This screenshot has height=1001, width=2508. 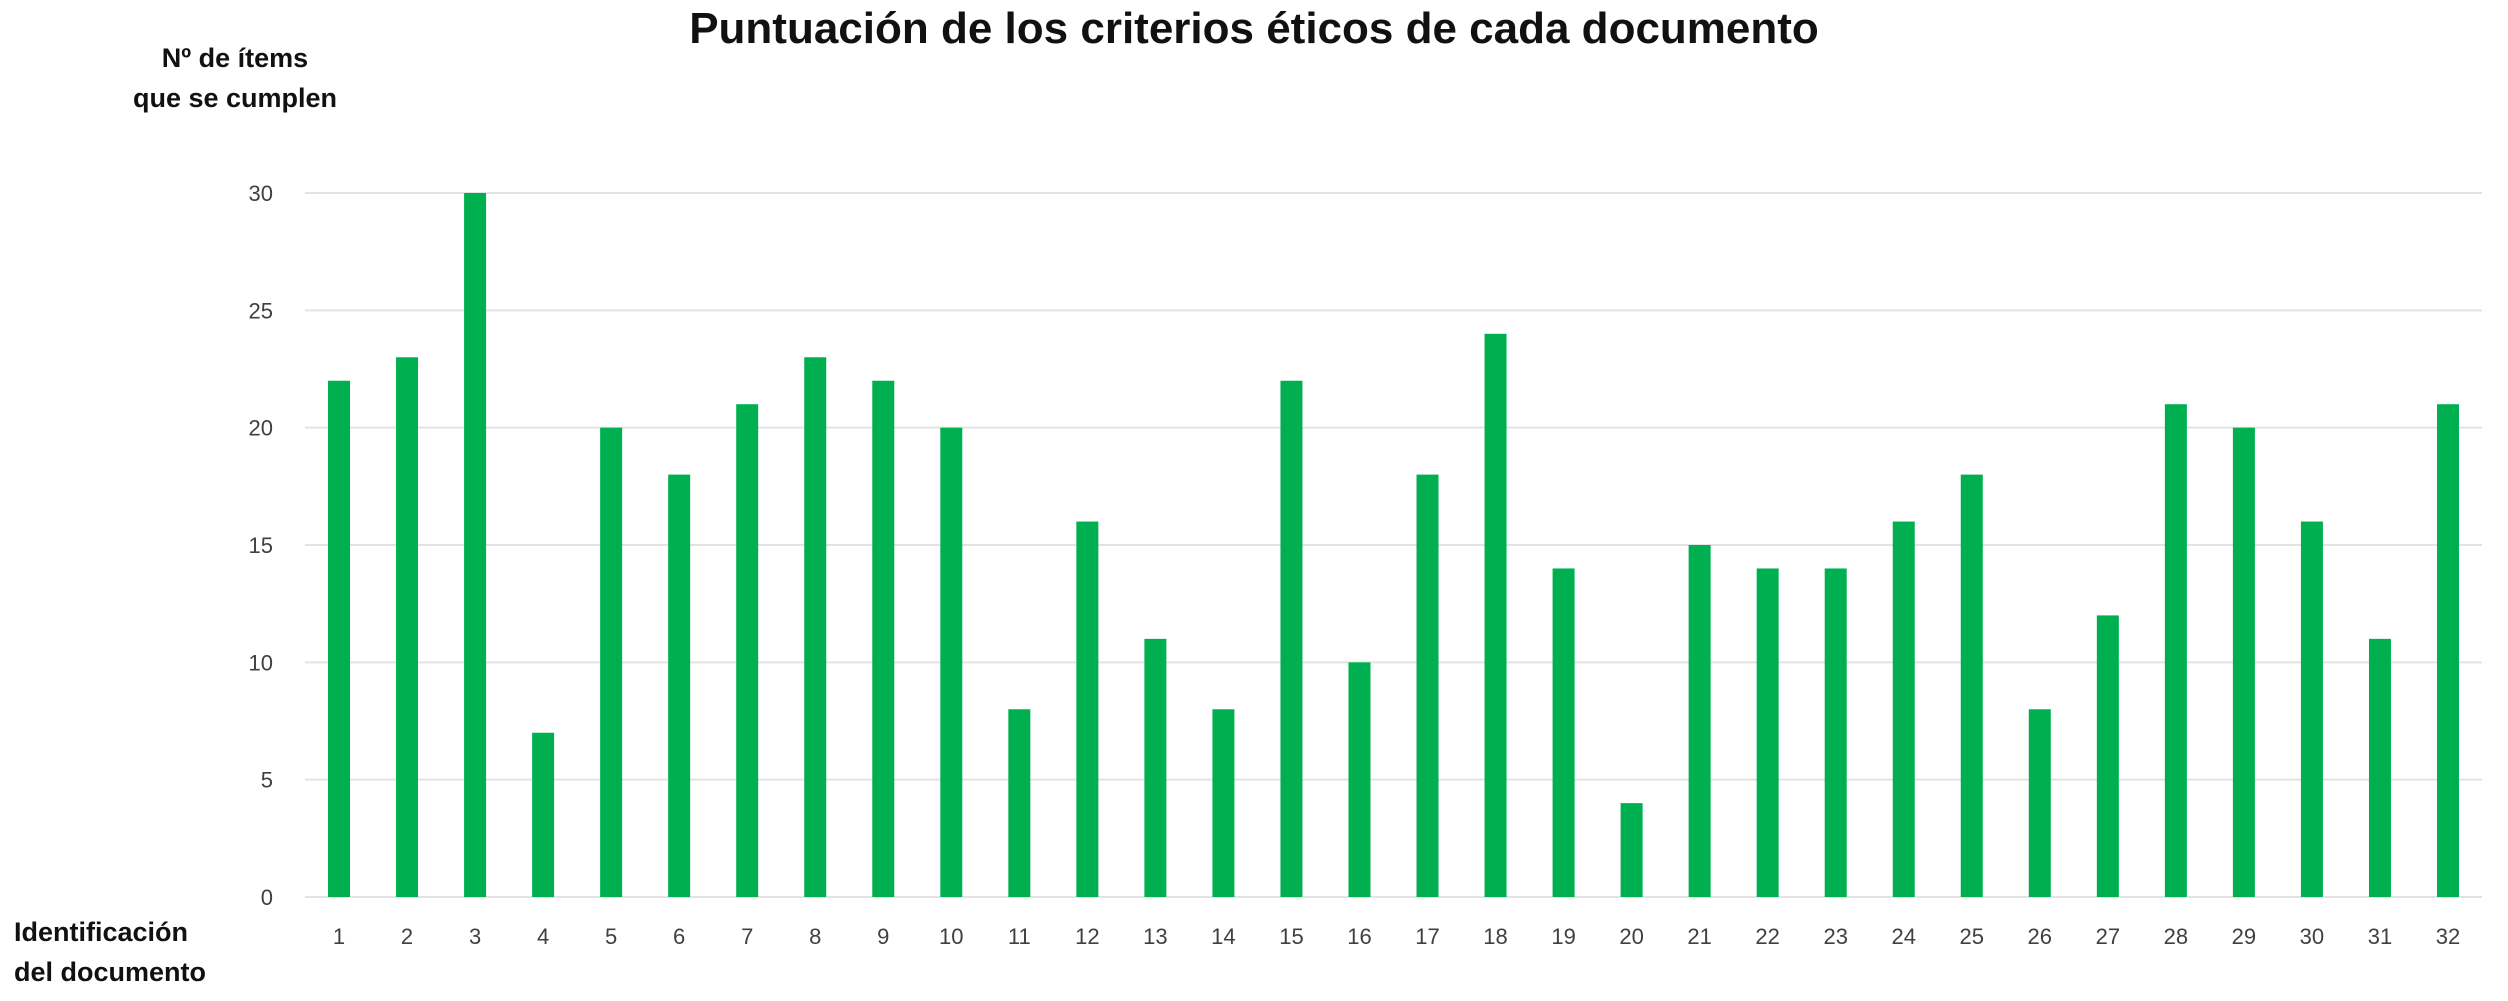 I want to click on y-axis-label-line-2: que se cumplen, so click(x=235, y=98).